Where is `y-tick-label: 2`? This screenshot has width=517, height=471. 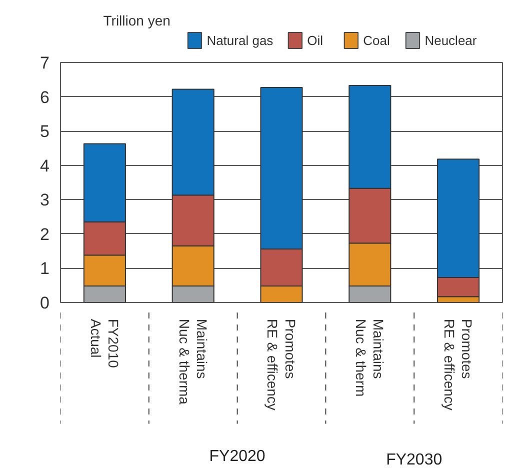 y-tick-label: 2 is located at coordinates (45, 234).